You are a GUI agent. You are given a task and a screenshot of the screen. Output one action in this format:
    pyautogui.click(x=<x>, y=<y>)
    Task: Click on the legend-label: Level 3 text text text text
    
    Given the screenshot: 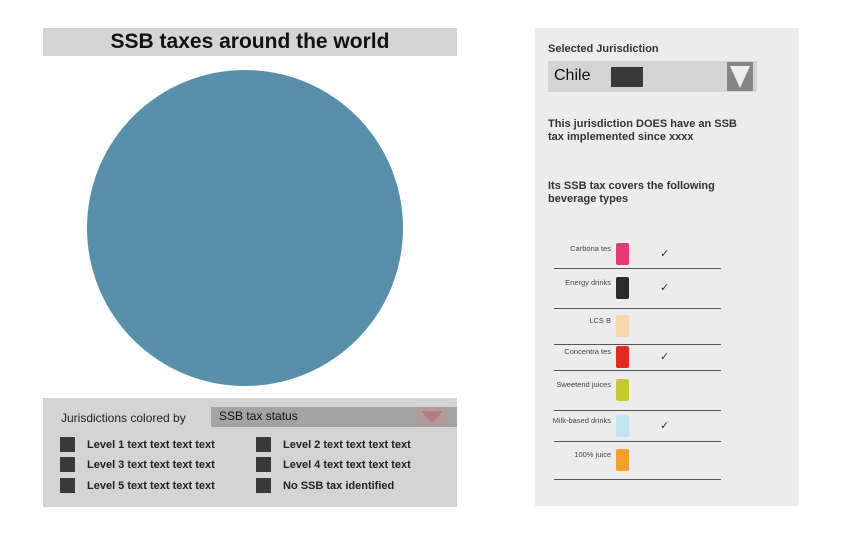 What is the action you would take?
    pyautogui.click(x=151, y=464)
    